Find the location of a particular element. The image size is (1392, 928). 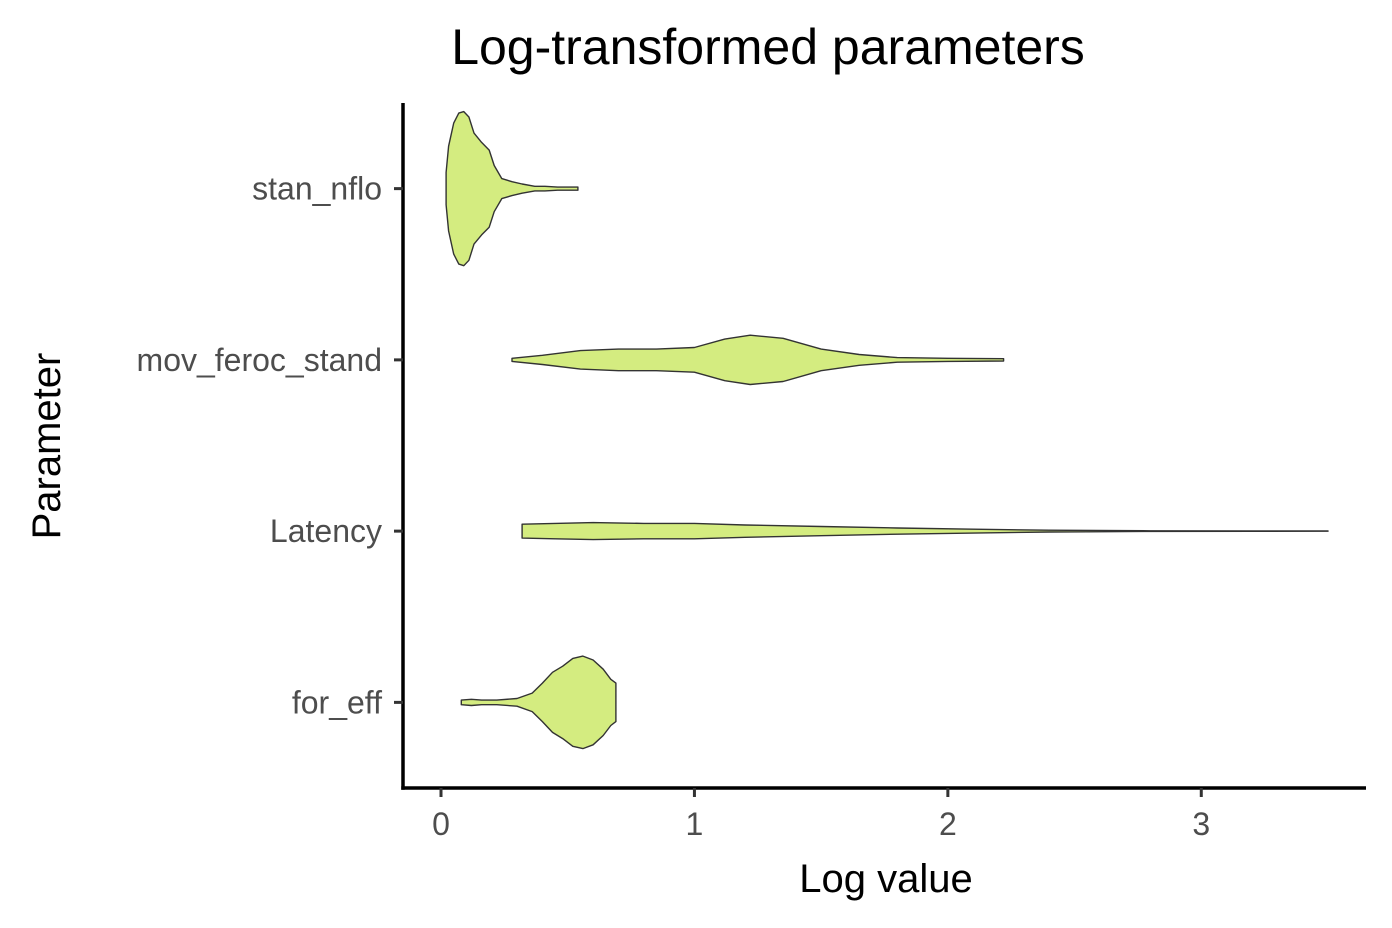

y-axis-title: Parameter is located at coordinates (47, 446).